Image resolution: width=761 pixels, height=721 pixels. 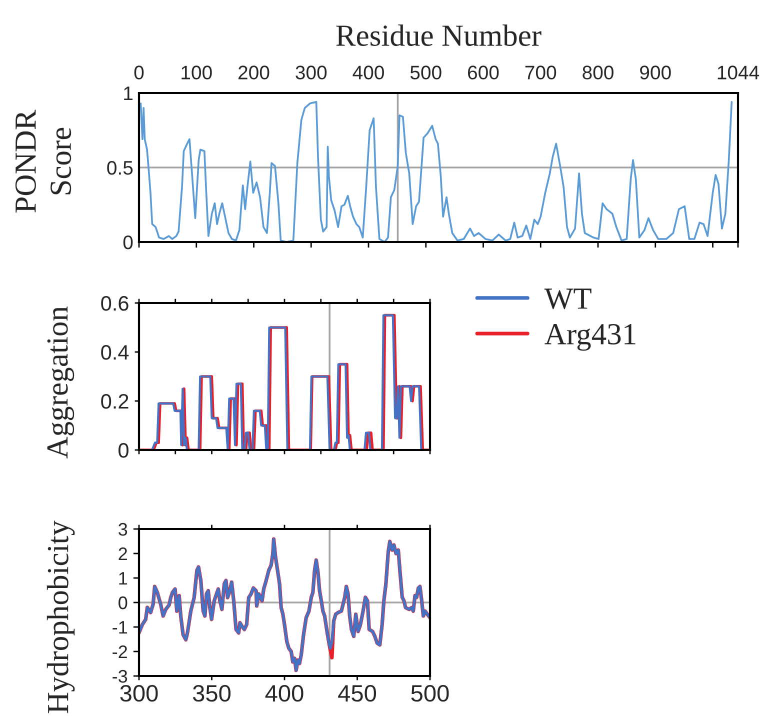 I want to click on x-tick-label: 0, so click(x=139, y=73).